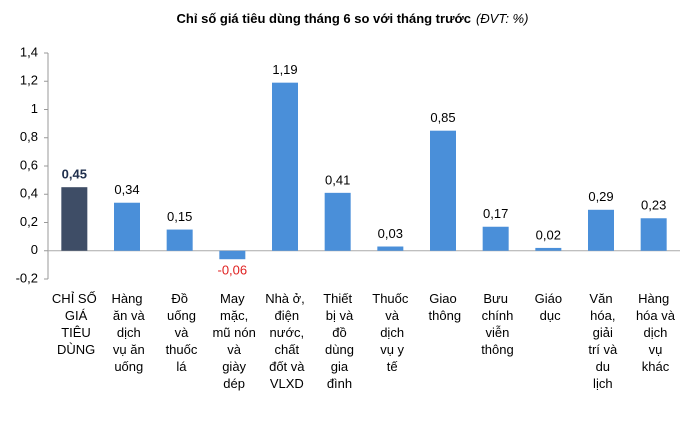  What do you see at coordinates (29, 80) in the screenshot?
I see `y-tick-label: 1,2` at bounding box center [29, 80].